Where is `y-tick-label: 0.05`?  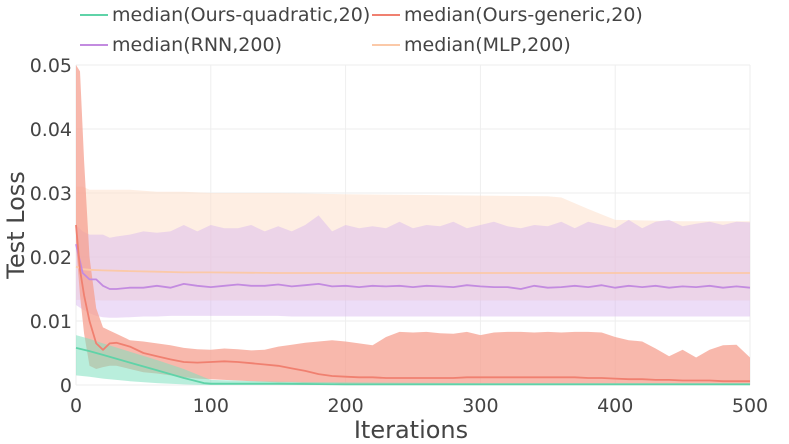 y-tick-label: 0.05 is located at coordinates (51, 66).